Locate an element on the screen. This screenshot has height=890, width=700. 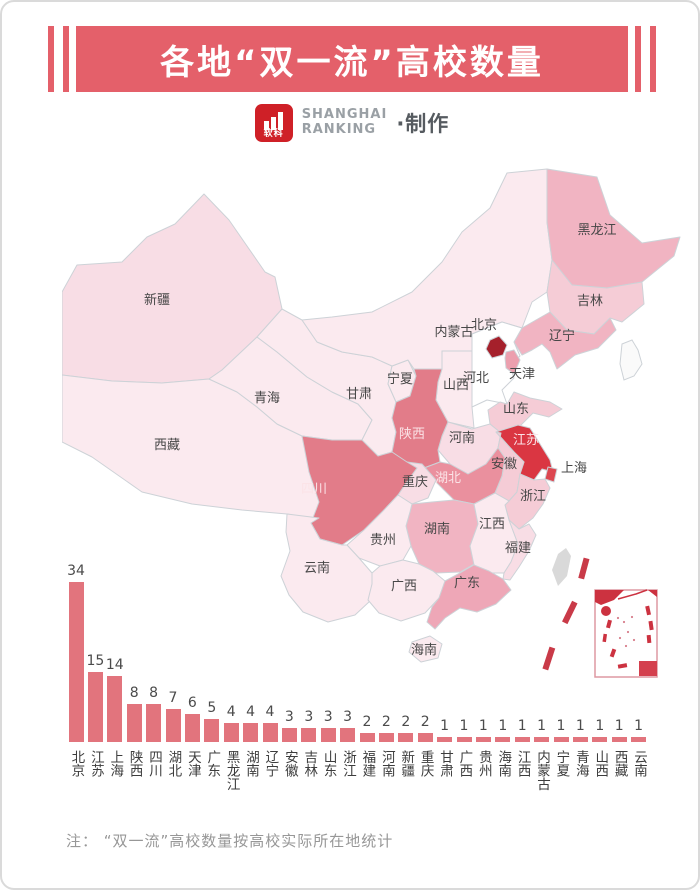
province-label-海南: 海南 is located at coordinates (424, 650).